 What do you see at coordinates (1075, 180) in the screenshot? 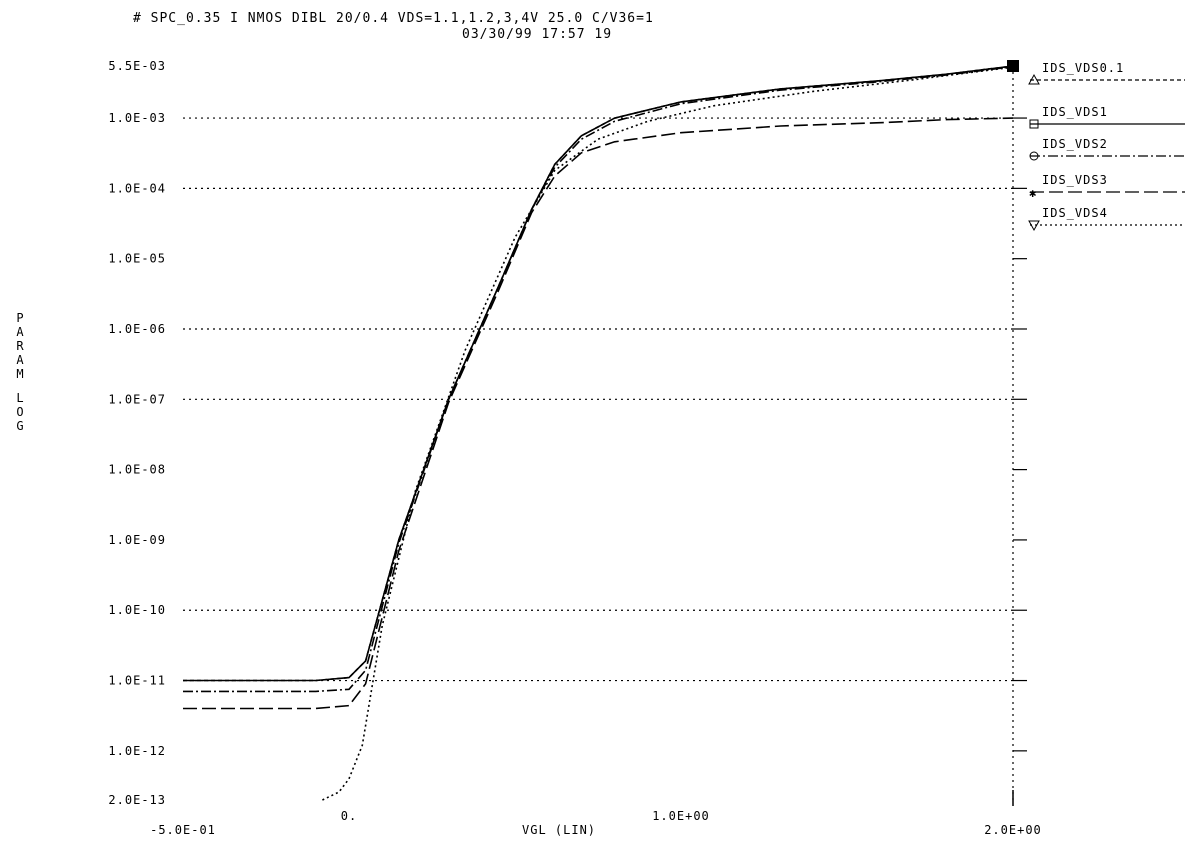
I see `legend-label: IDS_VDS3` at bounding box center [1075, 180].